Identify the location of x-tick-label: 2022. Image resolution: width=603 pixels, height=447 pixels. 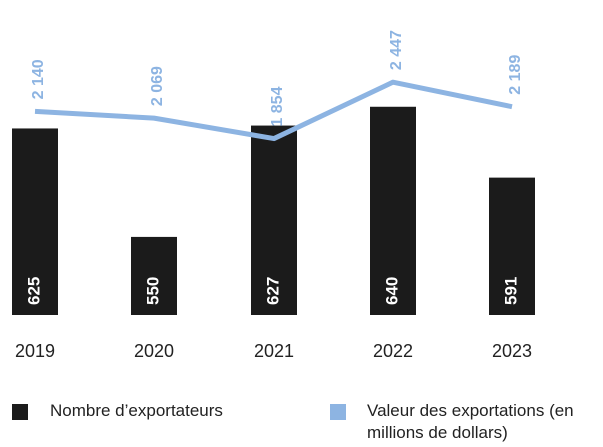
(393, 351).